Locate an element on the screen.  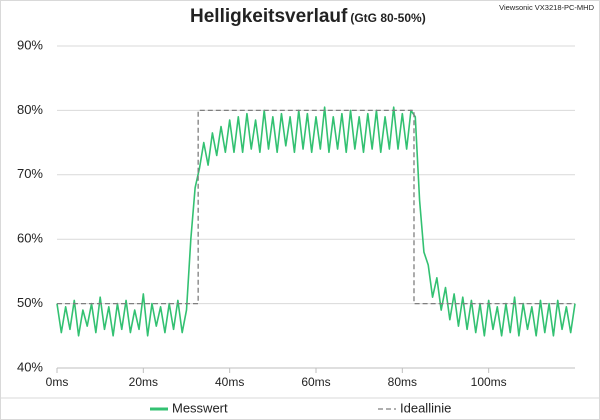
y-tick-label: 80% is located at coordinates (30, 109).